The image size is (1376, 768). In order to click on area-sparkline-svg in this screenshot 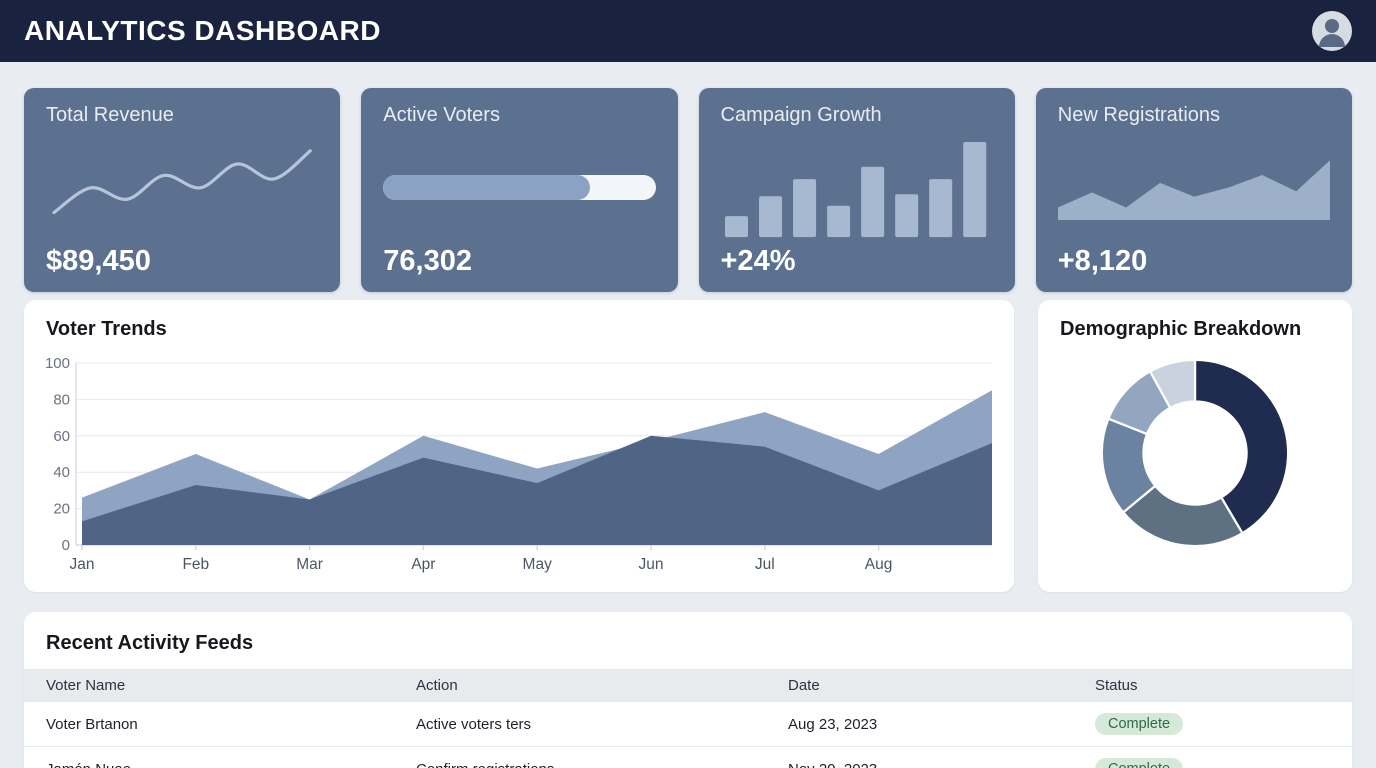, I will do `click(1193, 190)`.